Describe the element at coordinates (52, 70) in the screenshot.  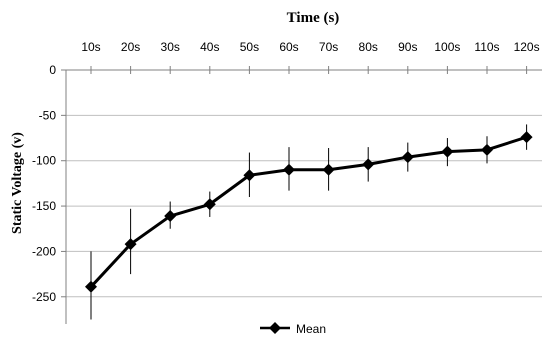
I see `y-tick-label-0: 0` at that location.